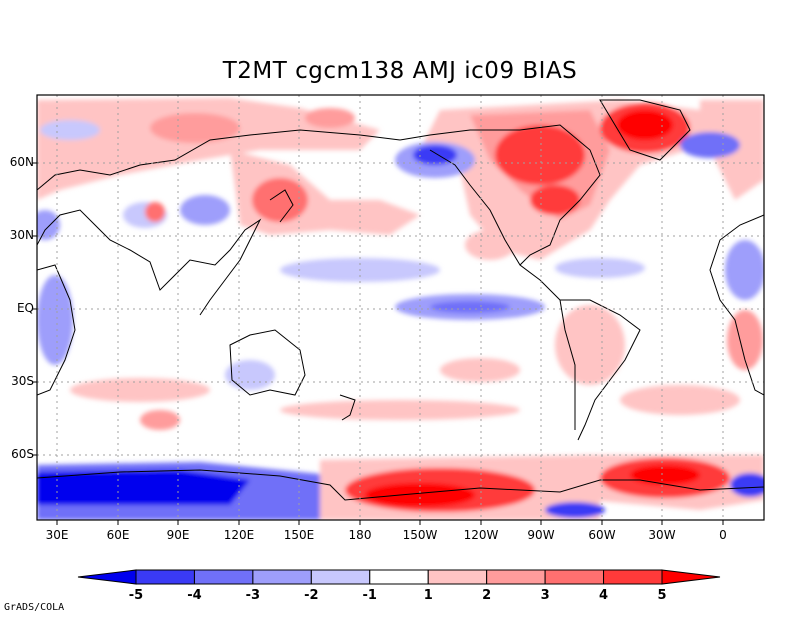 The height and width of the screenshot is (618, 800). Describe the element at coordinates (723, 535) in the screenshot. I see `lon-label-0: 0` at that location.